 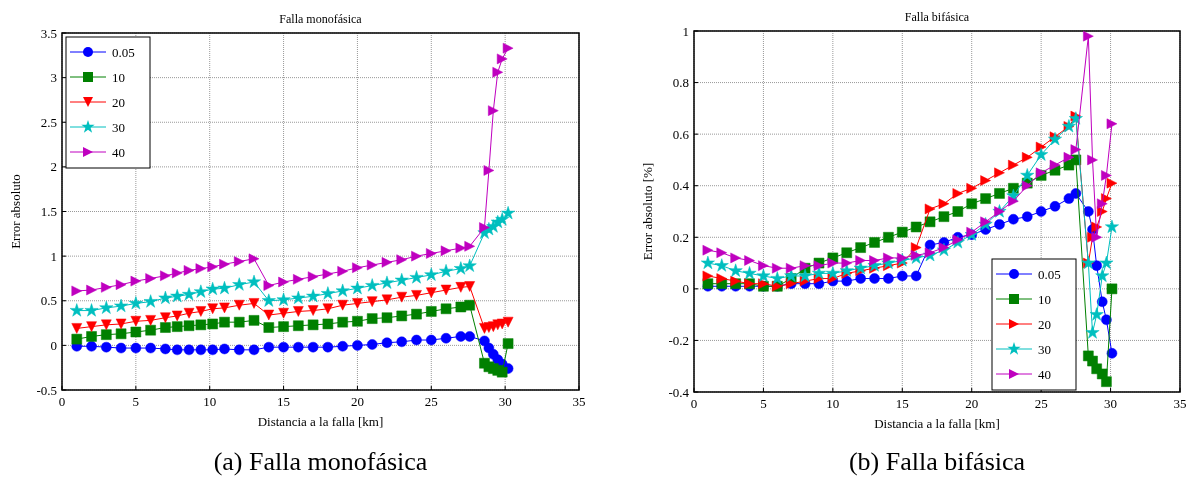 What do you see at coordinates (679, 392) in the screenshot?
I see `y-tick-label: -0.4` at bounding box center [679, 392].